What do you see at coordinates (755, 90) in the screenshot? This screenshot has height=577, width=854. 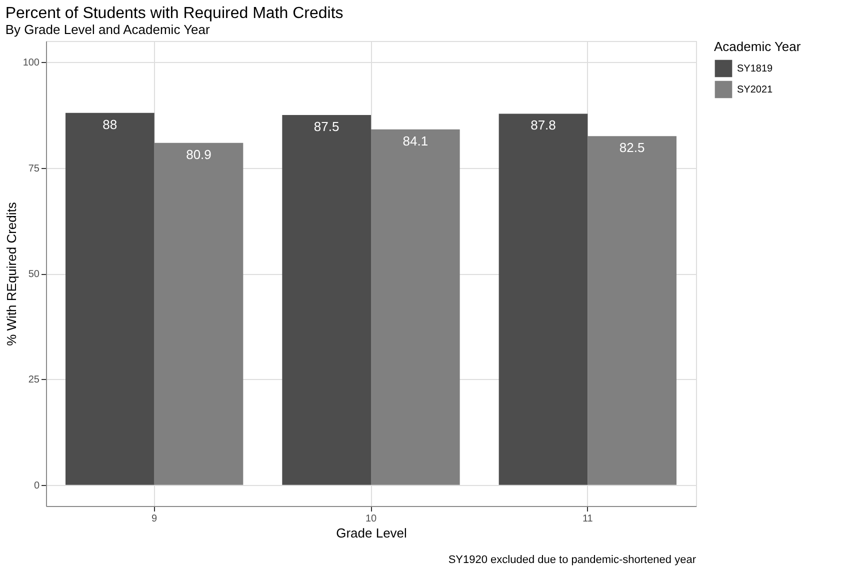 I see `legend-label: SY2021` at bounding box center [755, 90].